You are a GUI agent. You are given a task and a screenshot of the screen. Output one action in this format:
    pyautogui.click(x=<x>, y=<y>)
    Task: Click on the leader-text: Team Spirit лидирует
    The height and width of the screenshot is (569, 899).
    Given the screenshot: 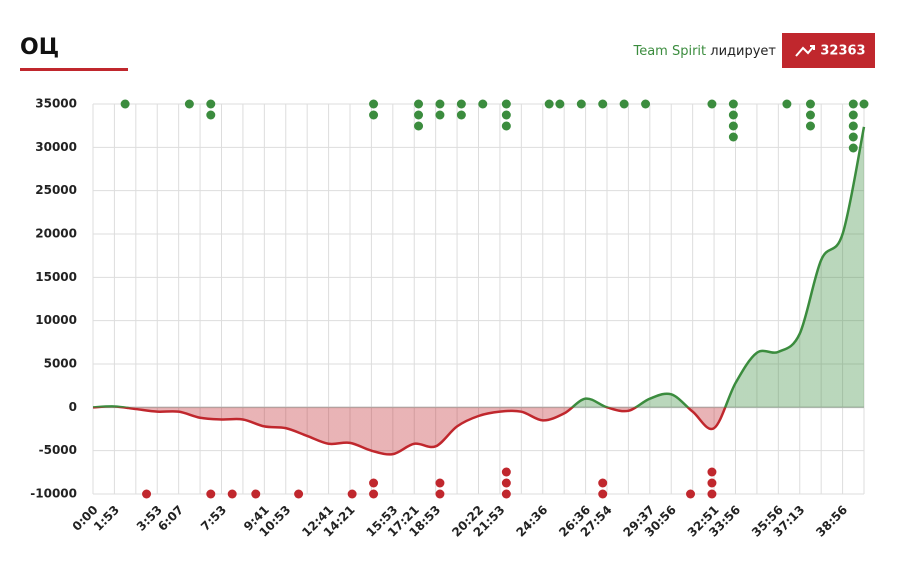 What is the action you would take?
    pyautogui.click(x=704, y=51)
    